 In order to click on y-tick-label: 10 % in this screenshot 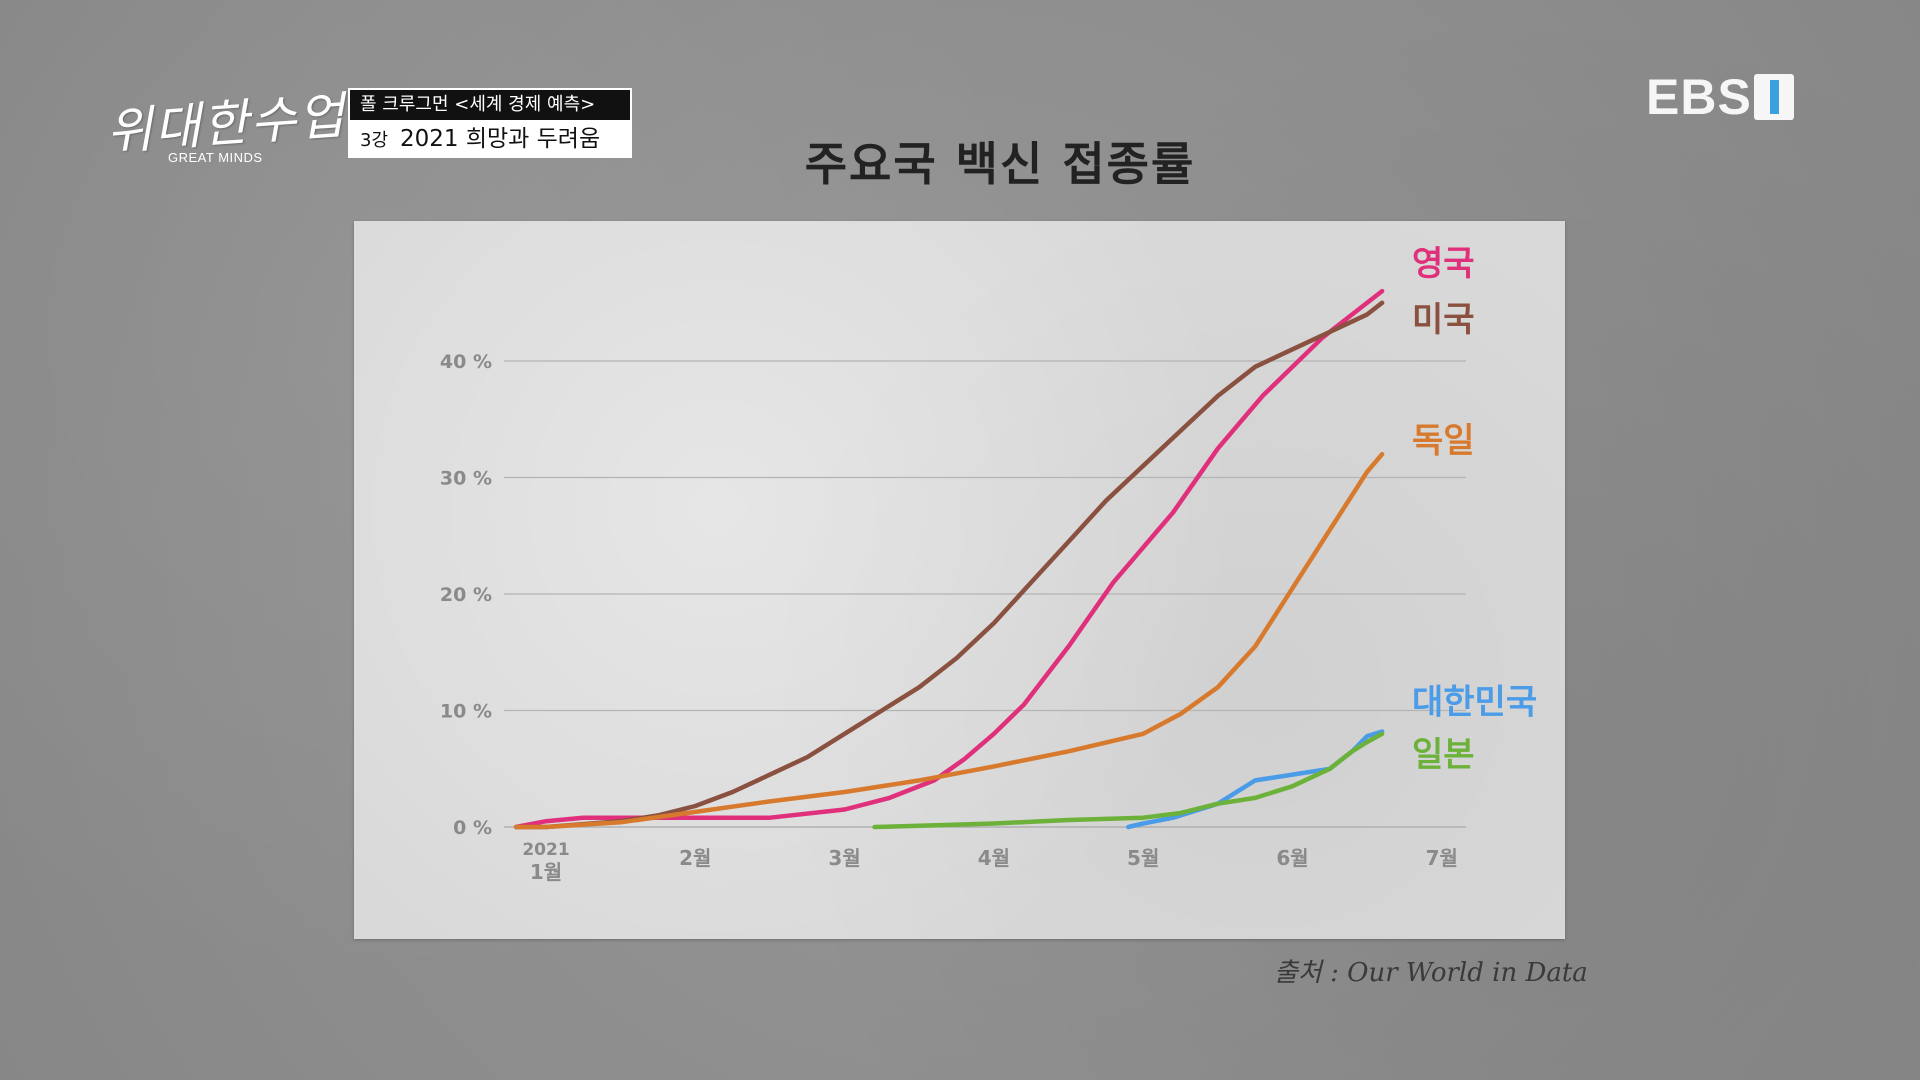, I will do `click(466, 712)`.